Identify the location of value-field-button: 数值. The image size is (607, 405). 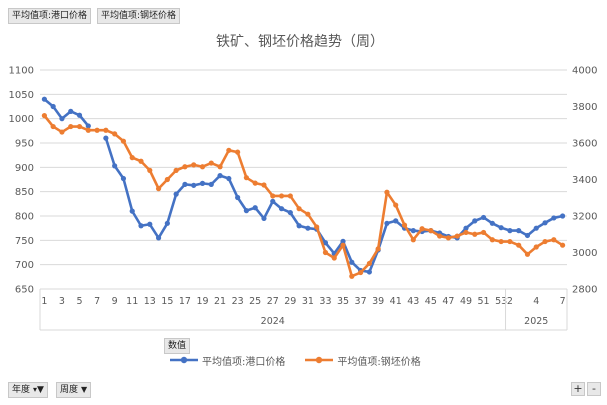
(177, 346).